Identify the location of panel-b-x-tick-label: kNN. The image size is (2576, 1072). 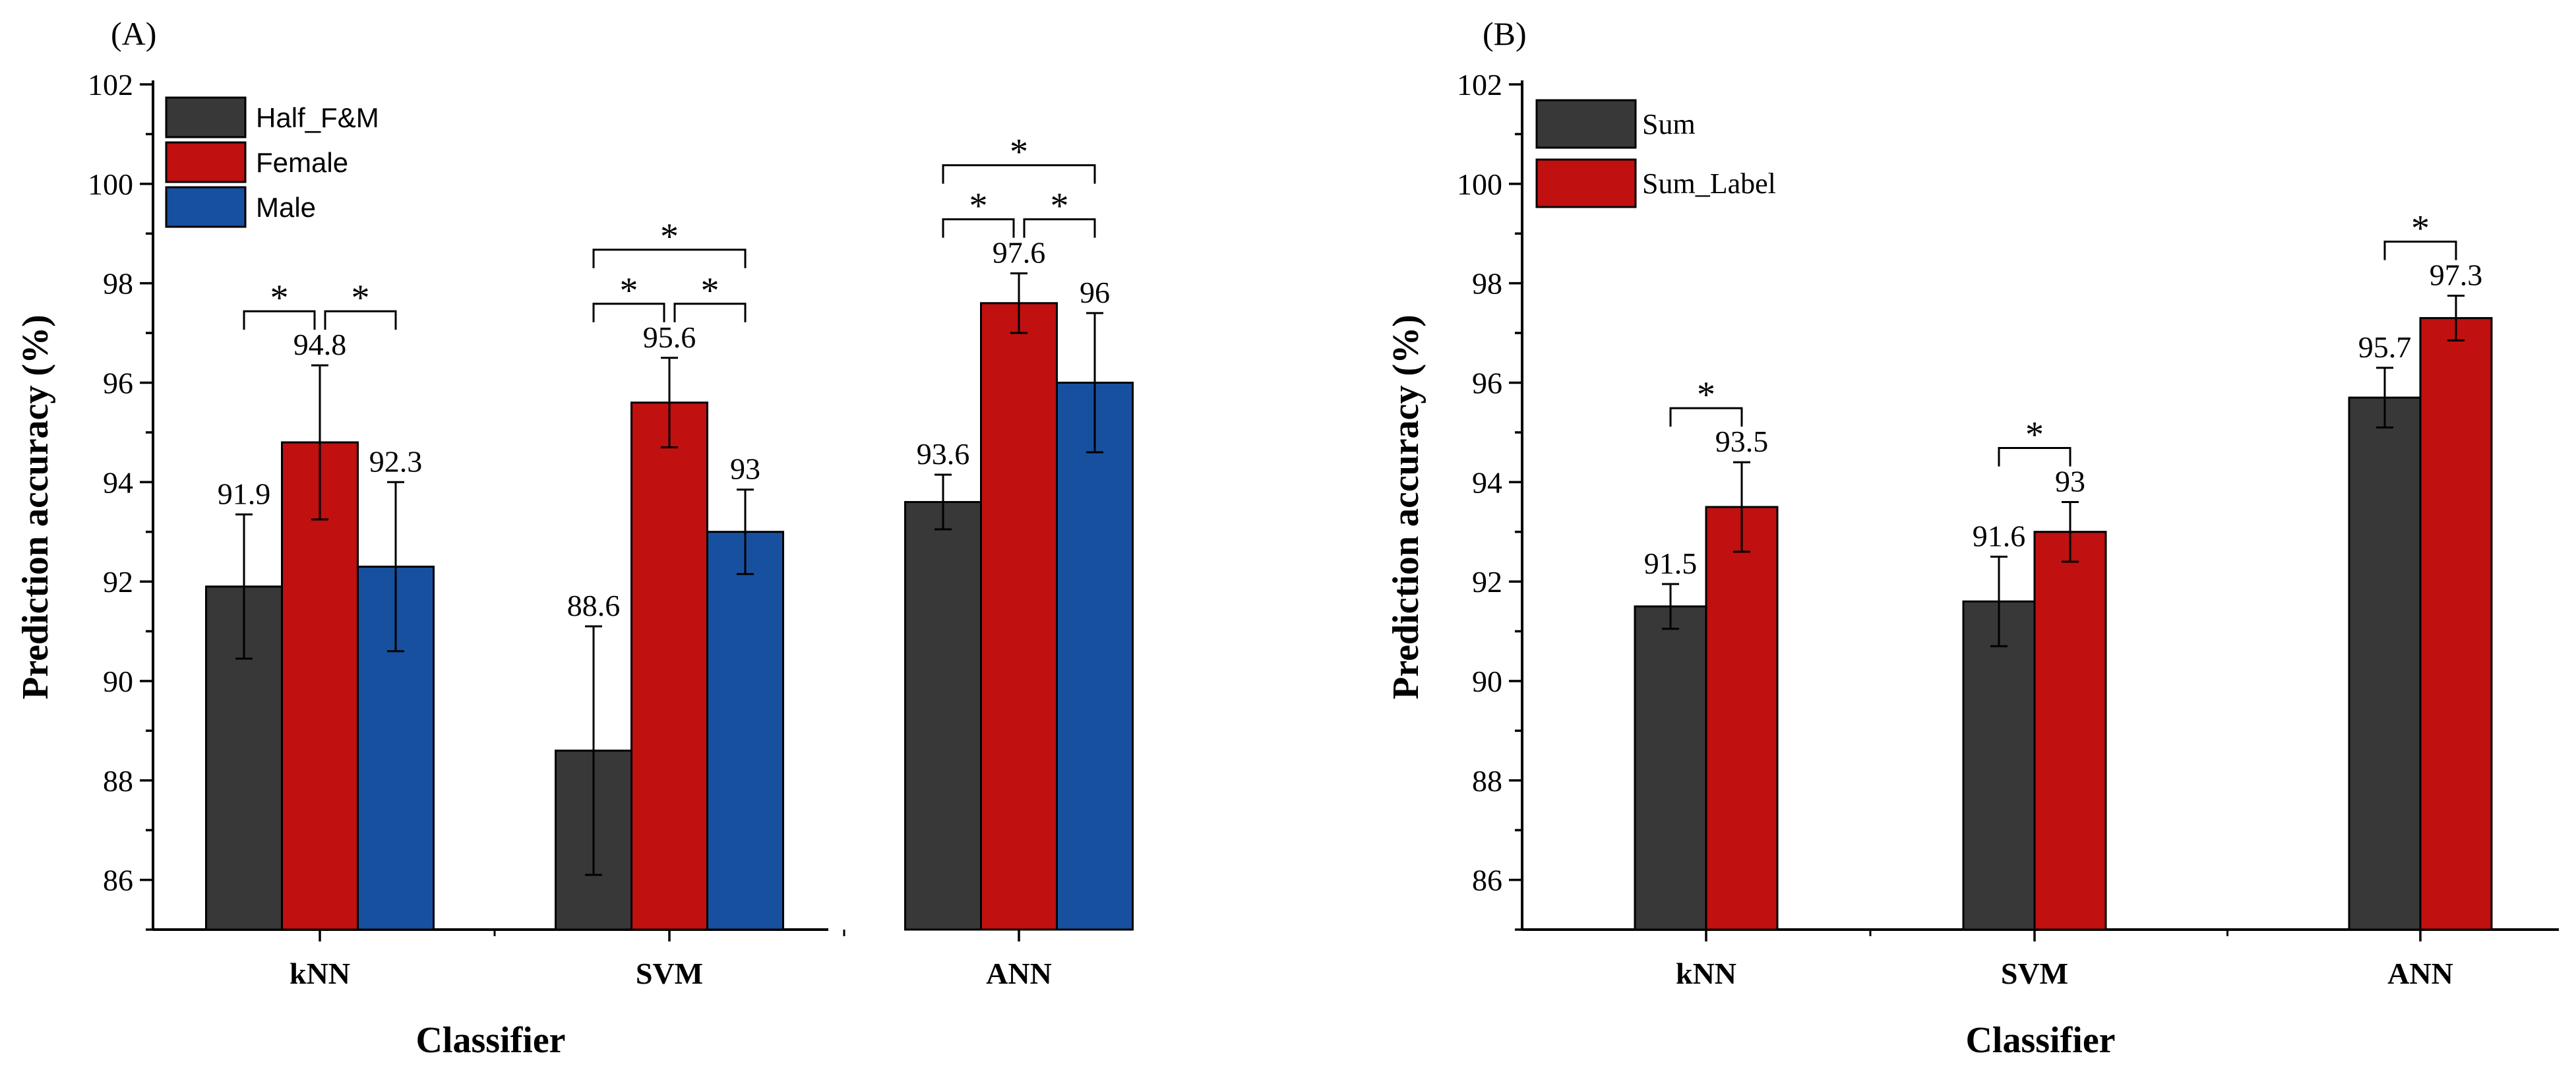
(1706, 973).